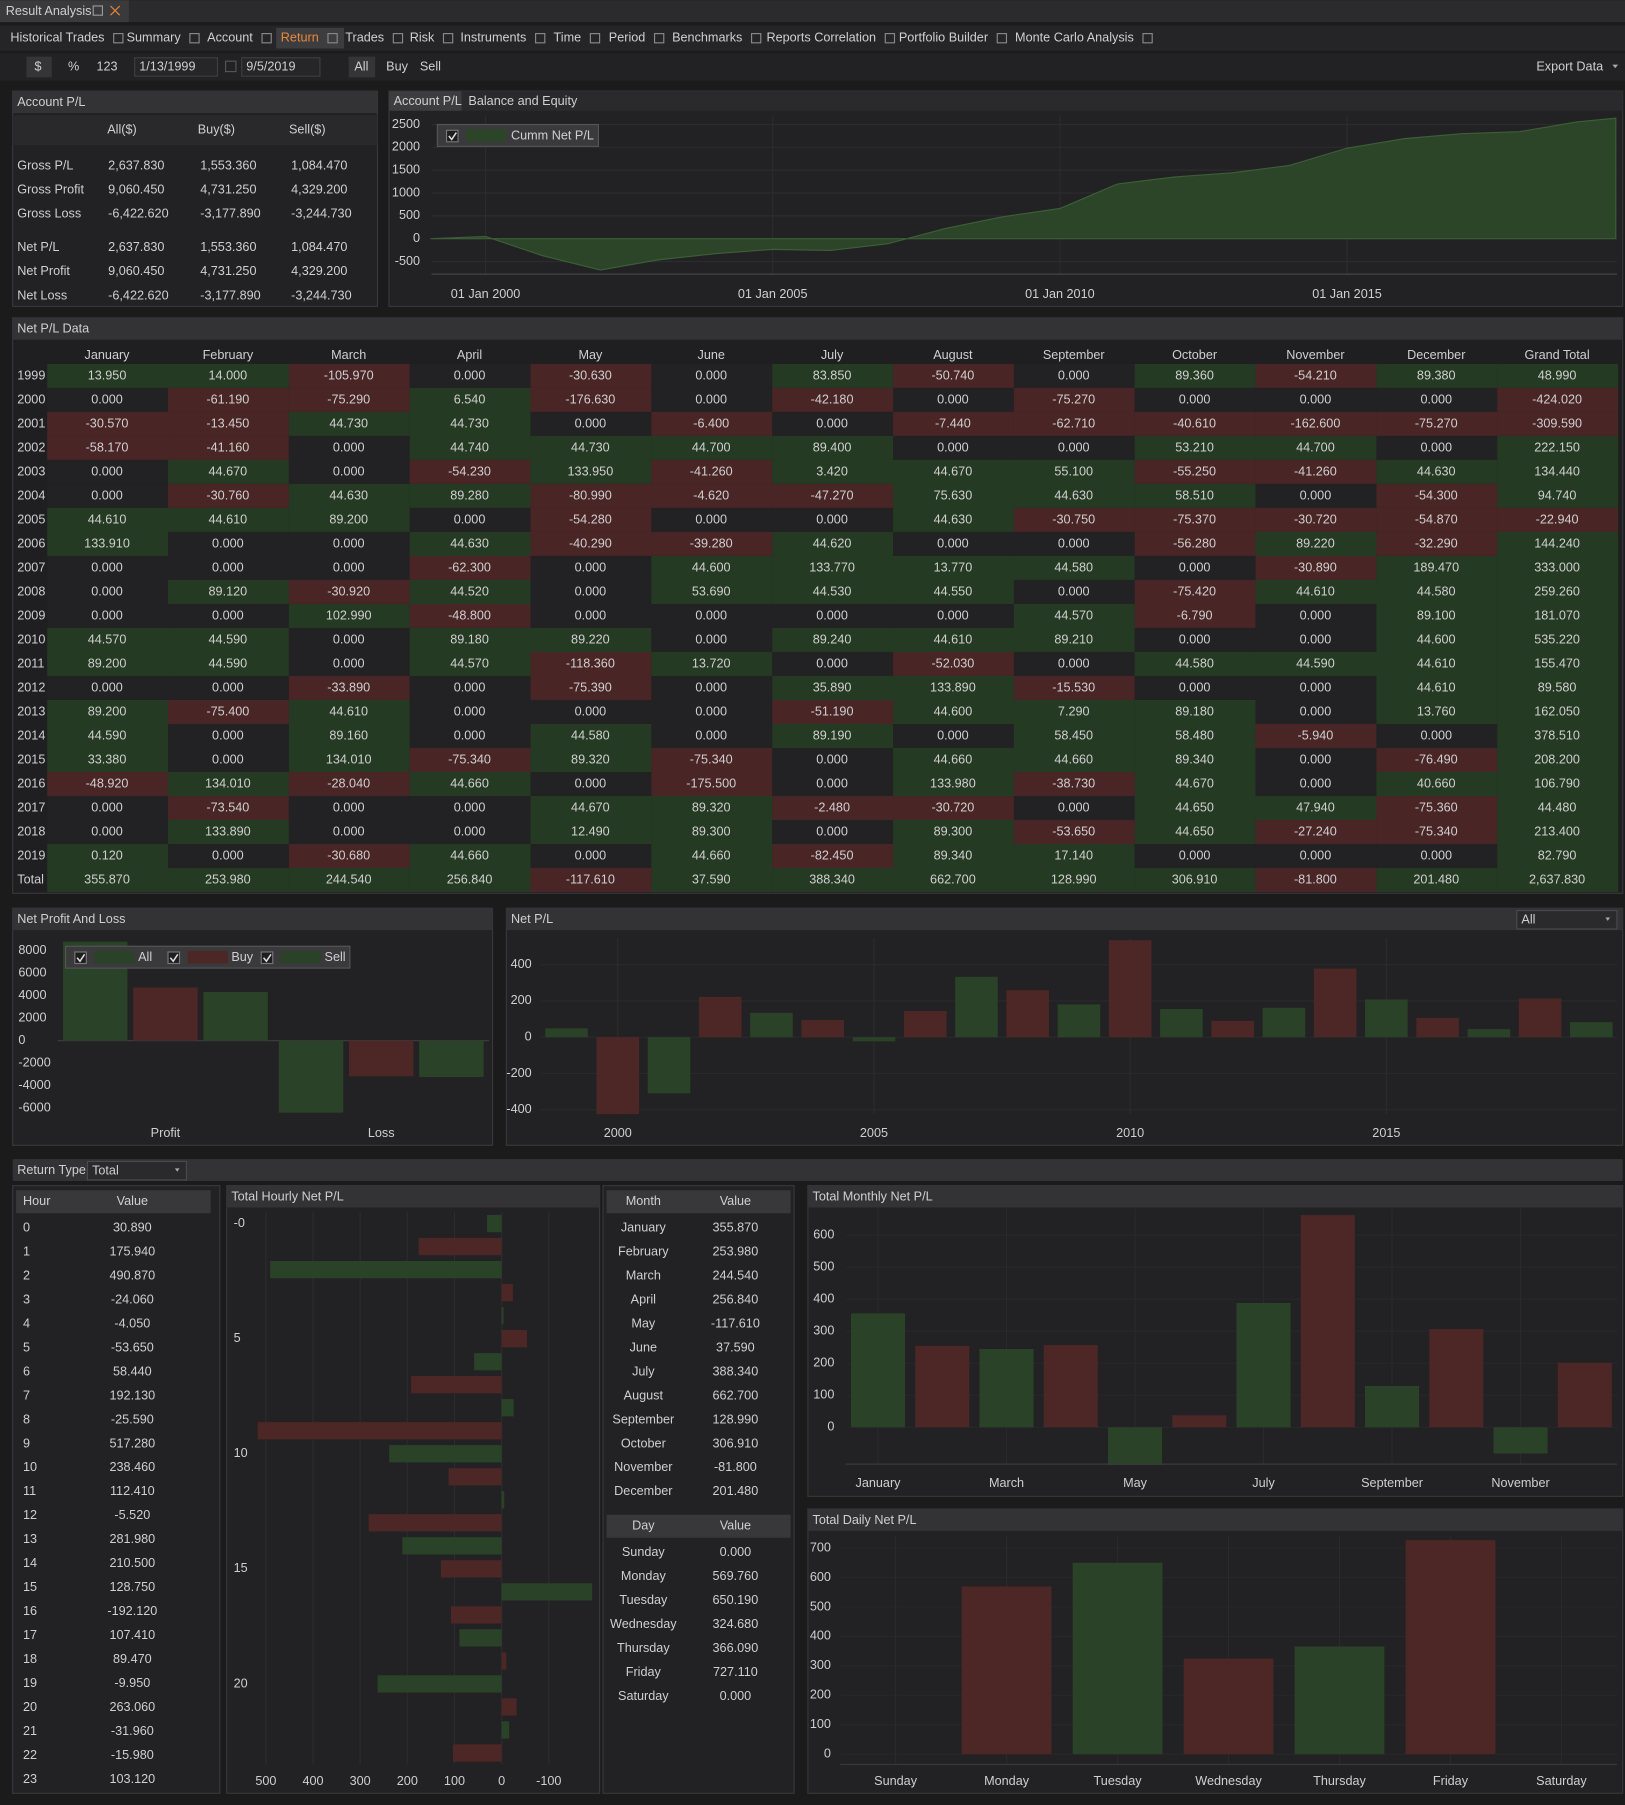 Image resolution: width=1625 pixels, height=1805 pixels. What do you see at coordinates (106, 66) in the screenshot?
I see `unit-button: 123` at bounding box center [106, 66].